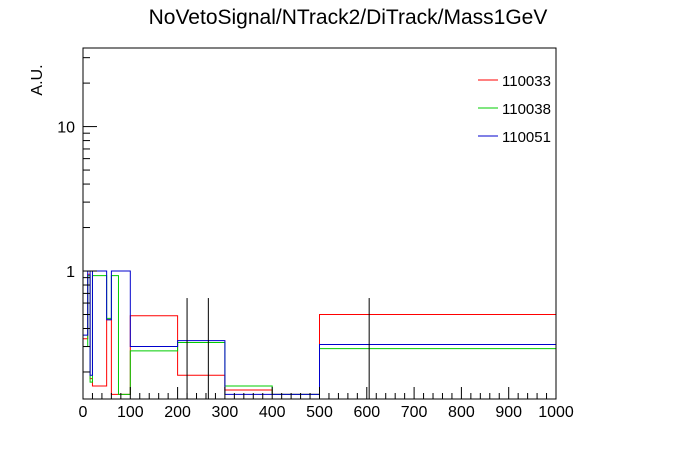  Describe the element at coordinates (225, 412) in the screenshot. I see `x-tick-label: 300` at that location.